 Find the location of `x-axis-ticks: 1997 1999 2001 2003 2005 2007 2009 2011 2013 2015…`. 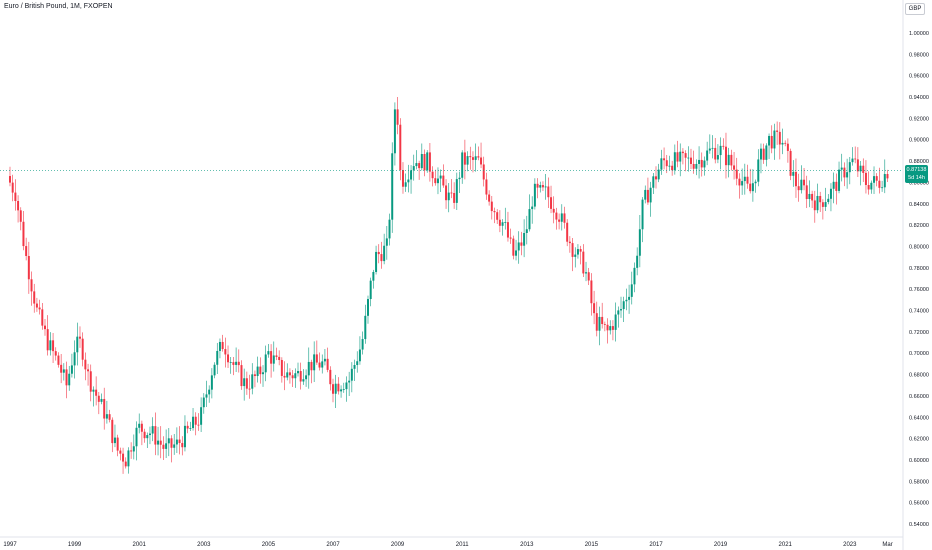

x-axis-ticks: 1997 1999 2001 2003 2005 2007 2009 2011 2013 2015… is located at coordinates (447, 545).